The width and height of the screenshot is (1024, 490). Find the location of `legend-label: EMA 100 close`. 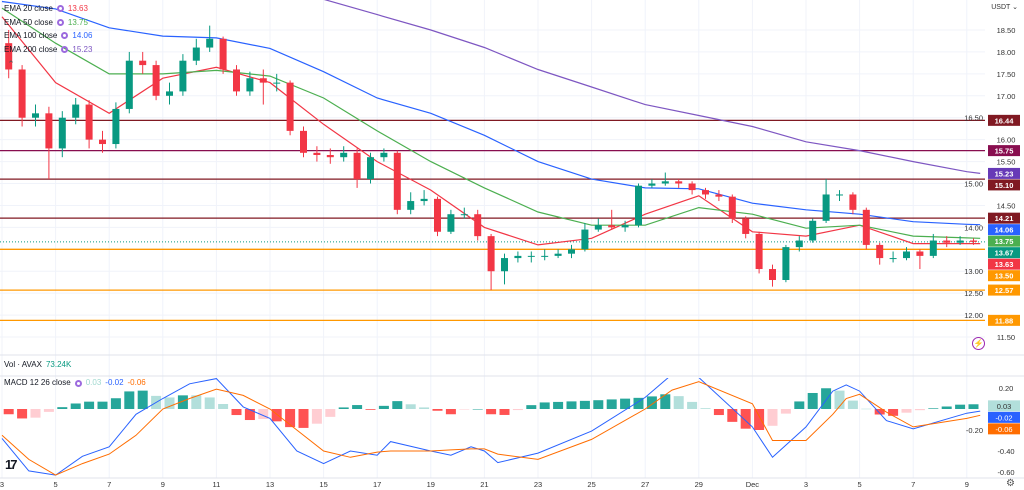

legend-label: EMA 100 close is located at coordinates (31, 35).